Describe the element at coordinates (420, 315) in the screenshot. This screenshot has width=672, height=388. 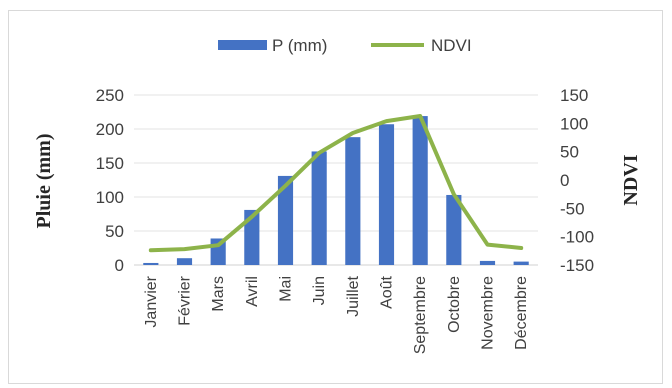
I see `x-axis-tick-label: Septembre` at that location.